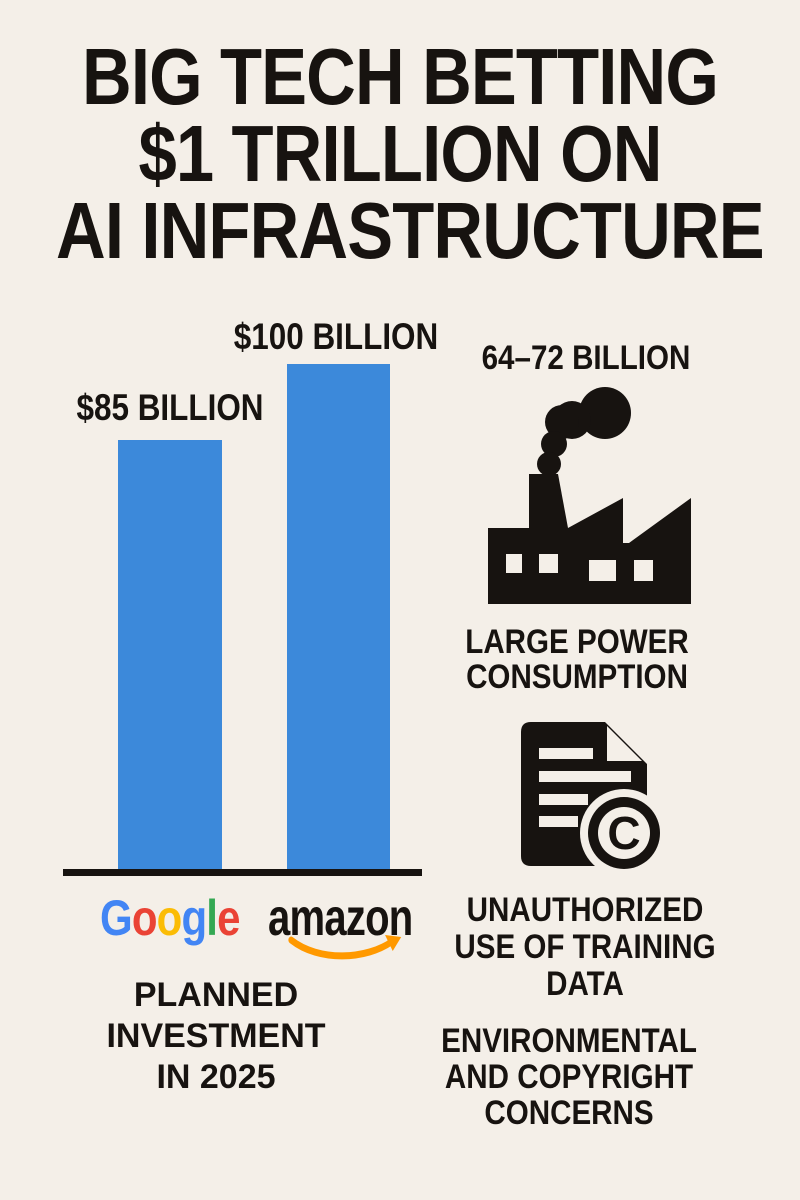  What do you see at coordinates (336, 336) in the screenshot?
I see `bar-value-label-amazon: $100 BILLION` at bounding box center [336, 336].